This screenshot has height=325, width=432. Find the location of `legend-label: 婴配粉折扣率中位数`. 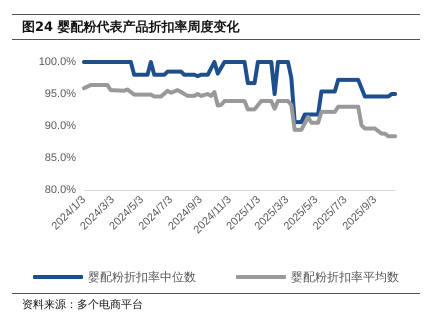

legend-label: 婴配粉折扣率中位数 is located at coordinates (142, 277).